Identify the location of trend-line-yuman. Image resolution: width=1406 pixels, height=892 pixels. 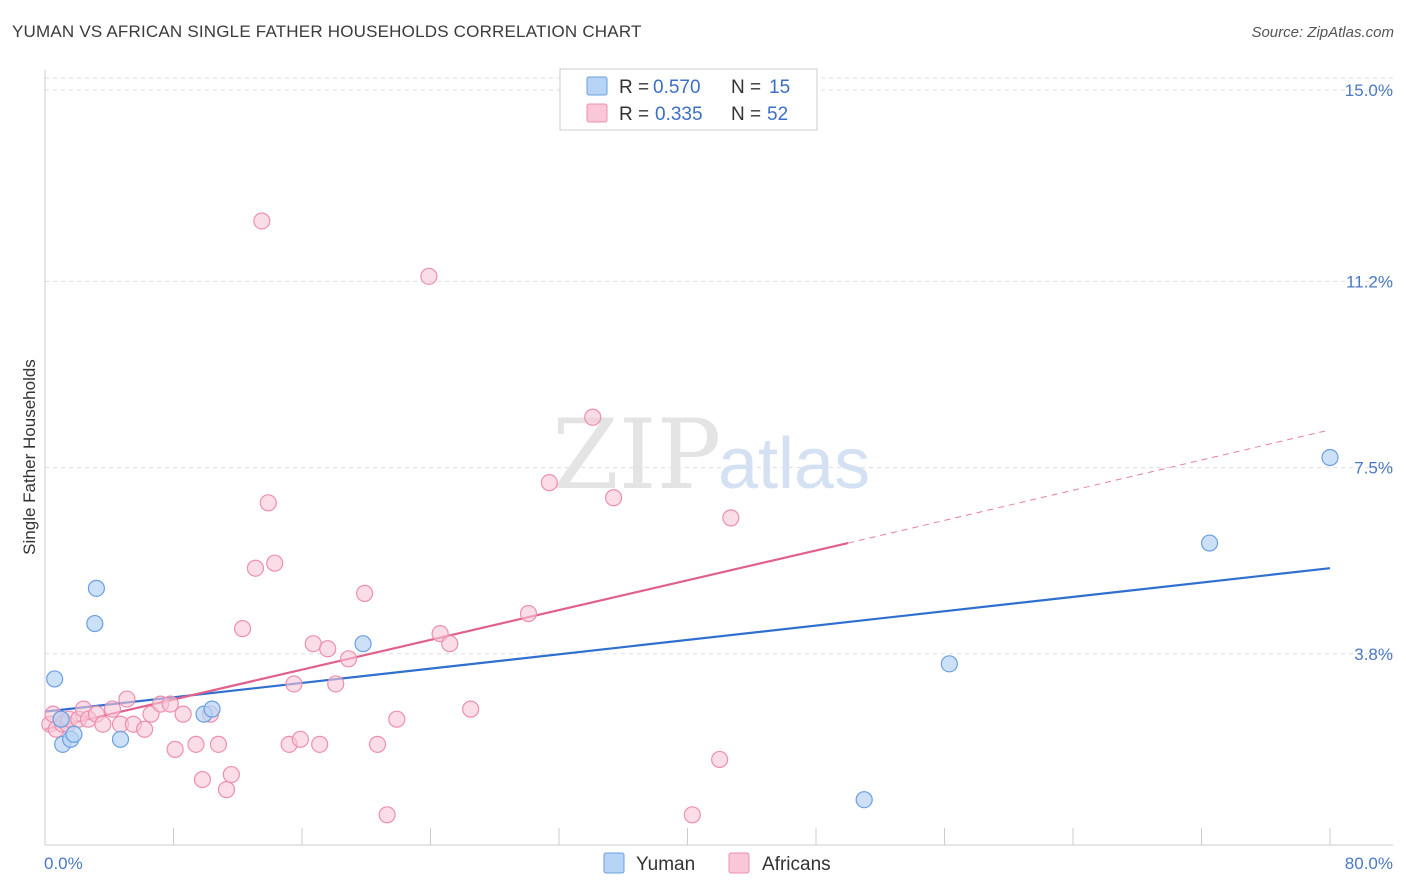
(687, 640).